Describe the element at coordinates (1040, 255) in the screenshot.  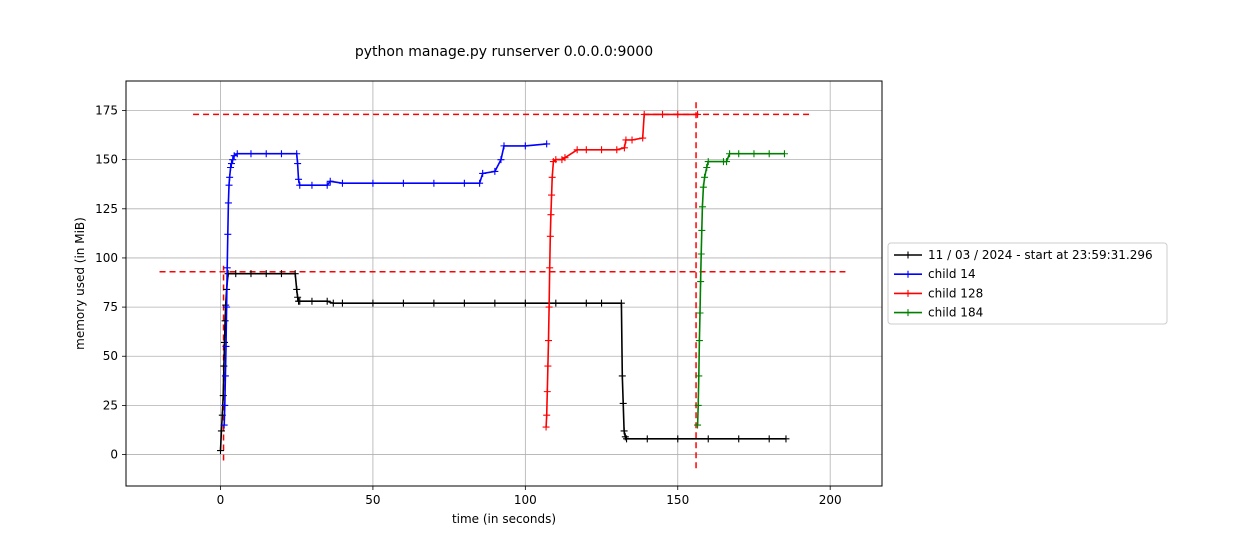
I see `legend-label: 11 / 03 / 2024 - start at 23:59:31.296` at that location.